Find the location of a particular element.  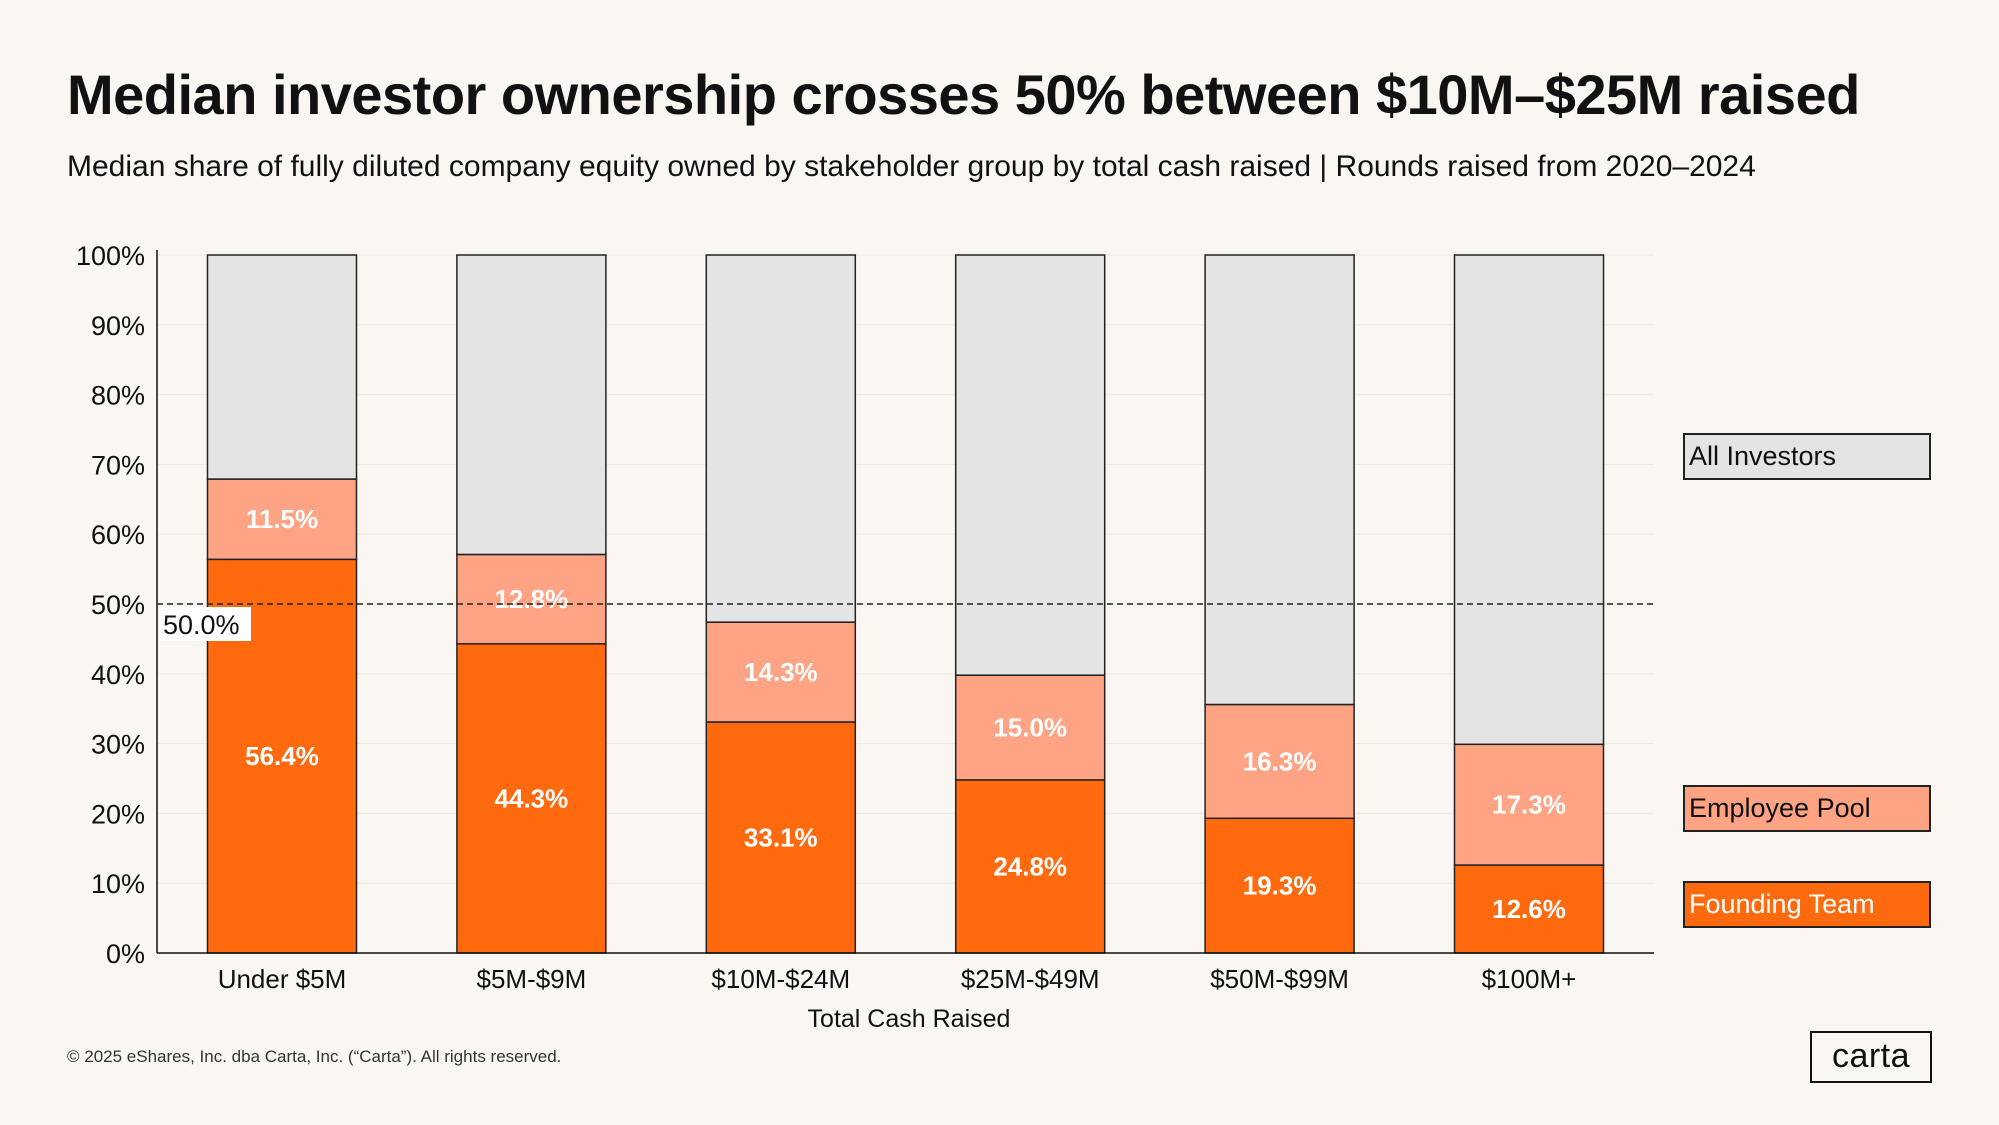

legend-all-investors: All Investors is located at coordinates (1807, 456).